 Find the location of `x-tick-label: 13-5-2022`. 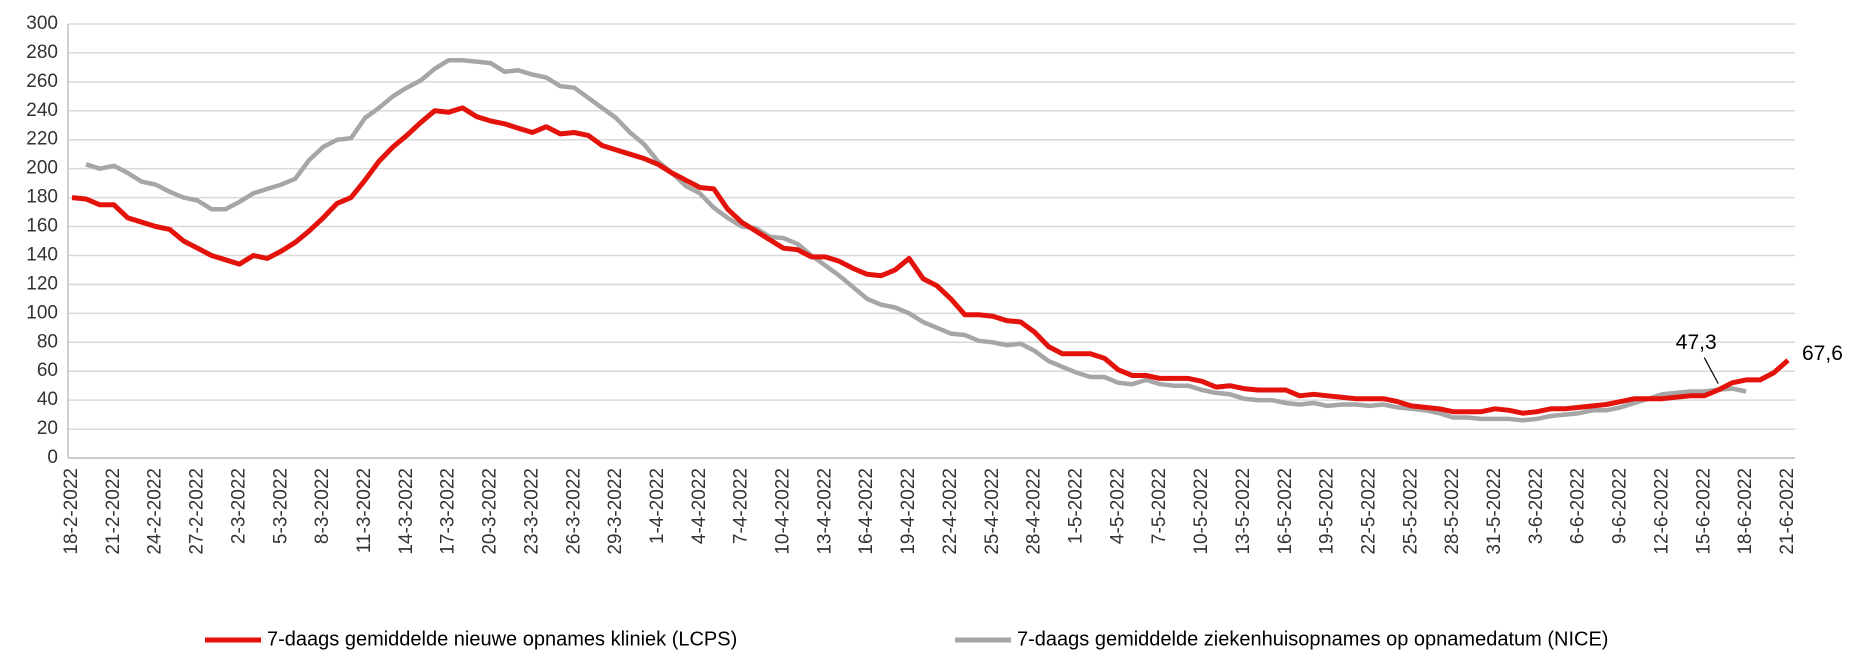

x-tick-label: 13-5-2022 is located at coordinates (1243, 511).